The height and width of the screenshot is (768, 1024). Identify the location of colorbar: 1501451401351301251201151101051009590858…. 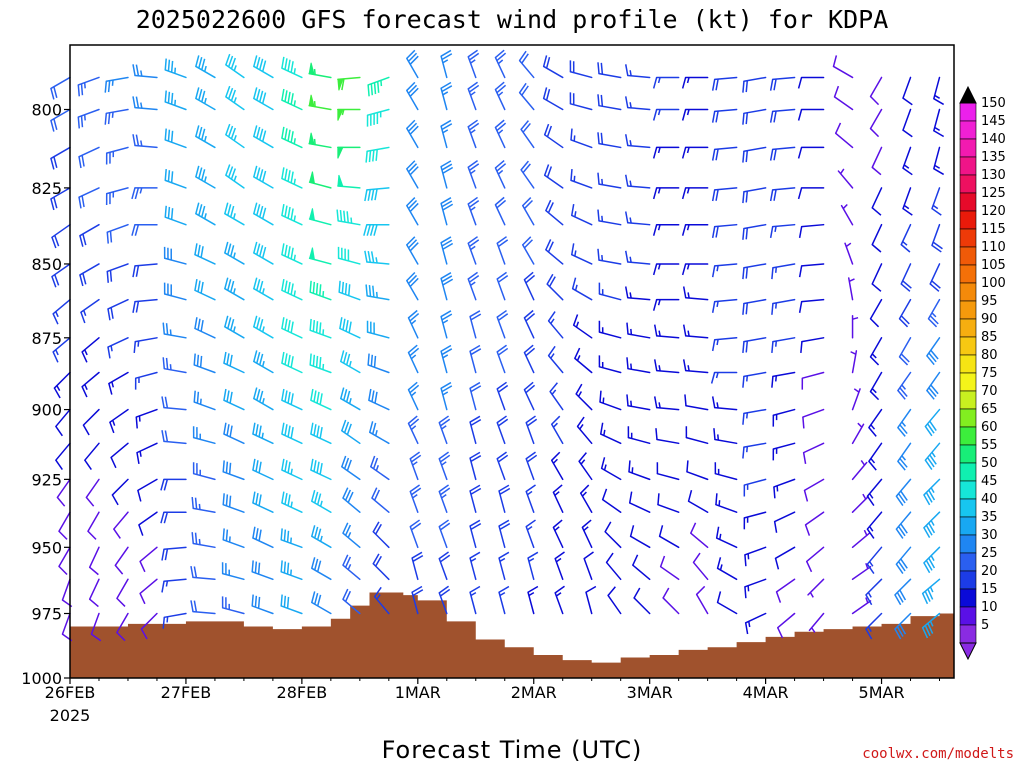
(982, 373).